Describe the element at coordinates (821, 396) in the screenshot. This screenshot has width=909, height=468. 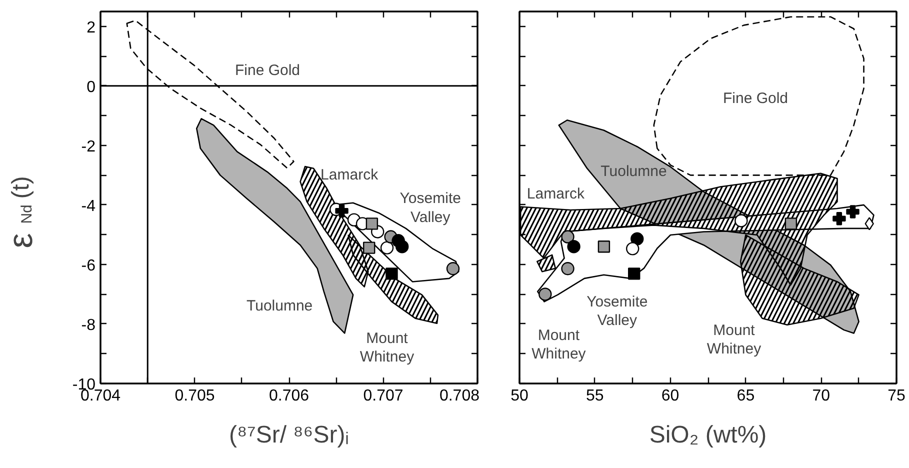
I see `x-tick-label: 70` at that location.